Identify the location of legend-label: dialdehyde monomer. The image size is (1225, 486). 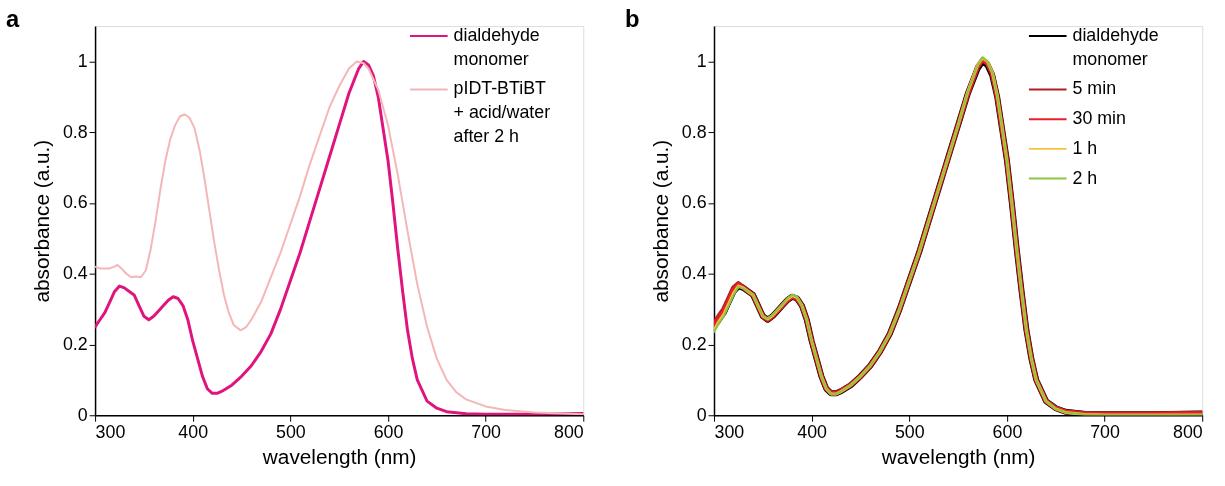
(1115, 46).